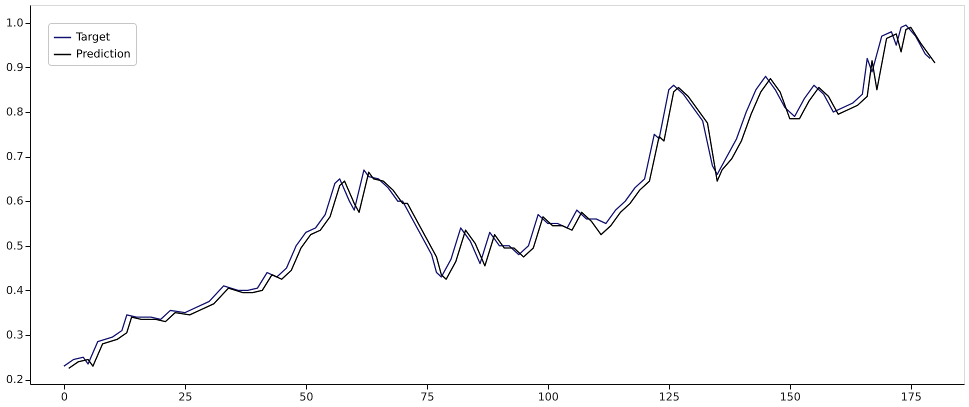 The image size is (969, 407). Describe the element at coordinates (15, 23) in the screenshot. I see `y-tick-label: 1.0` at that location.